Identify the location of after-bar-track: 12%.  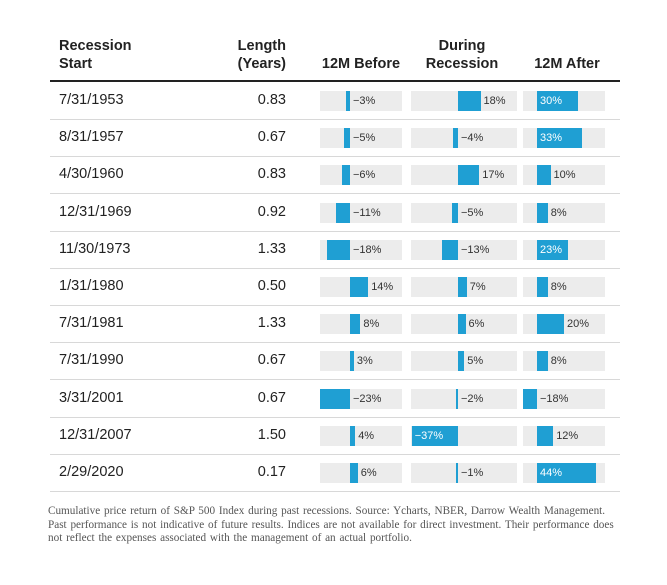
(564, 435).